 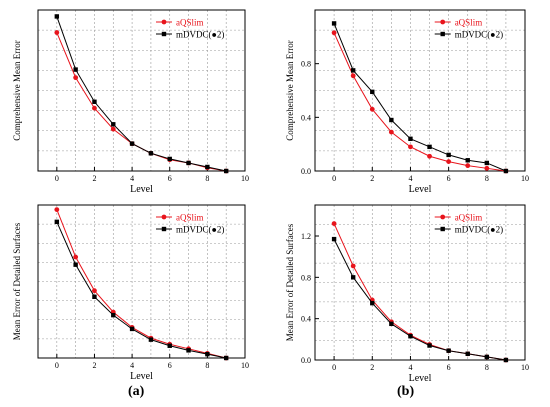 What do you see at coordinates (306, 236) in the screenshot?
I see `y-tick-label: 1.2` at bounding box center [306, 236].